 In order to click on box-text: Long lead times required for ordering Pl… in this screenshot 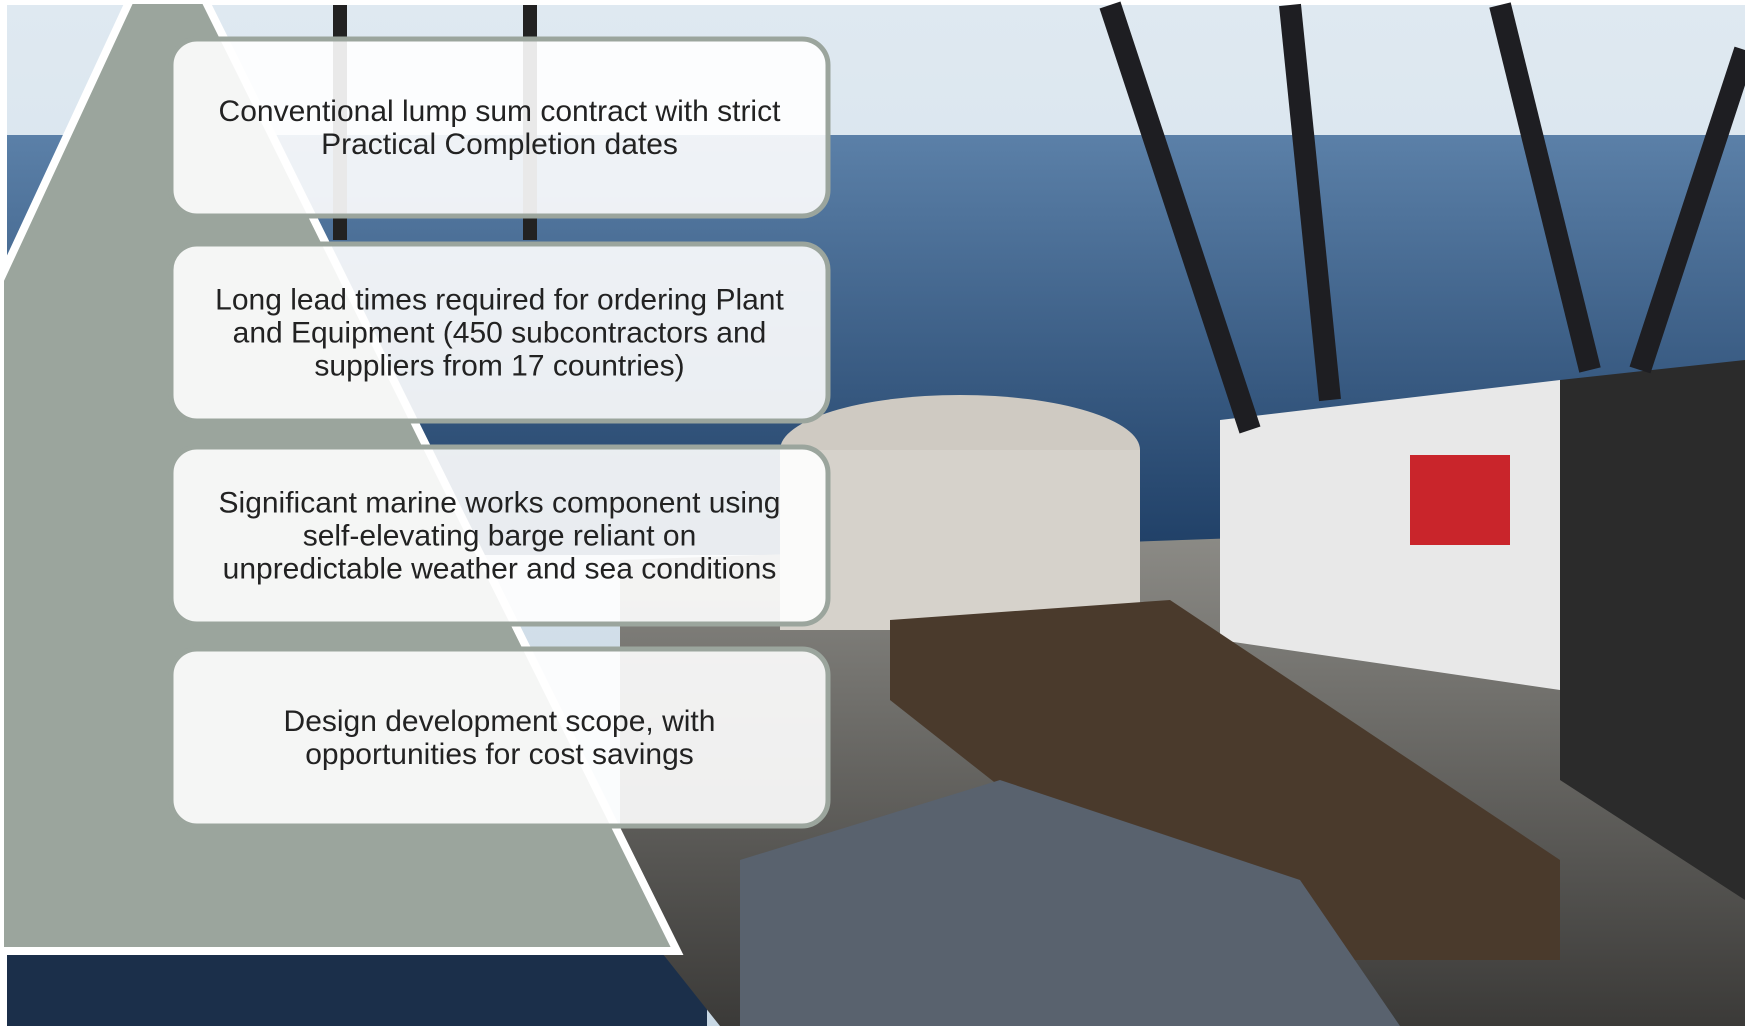, I will do `click(499, 300)`.